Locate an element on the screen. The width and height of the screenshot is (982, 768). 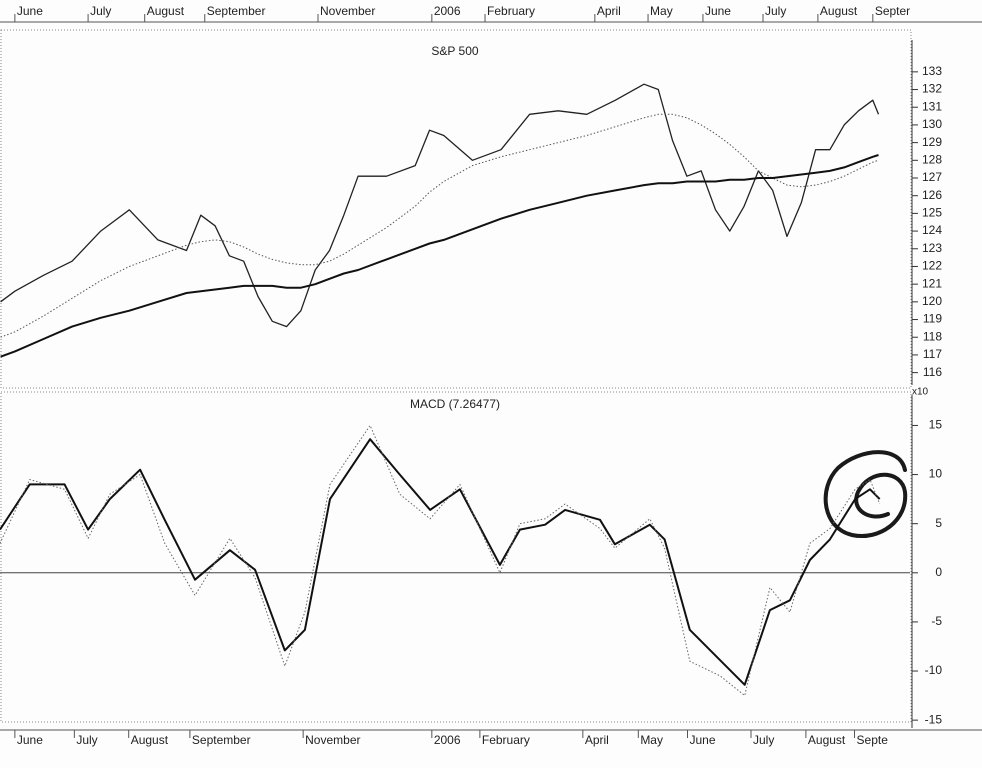
y-tick-label: 121 is located at coordinates (932, 283).